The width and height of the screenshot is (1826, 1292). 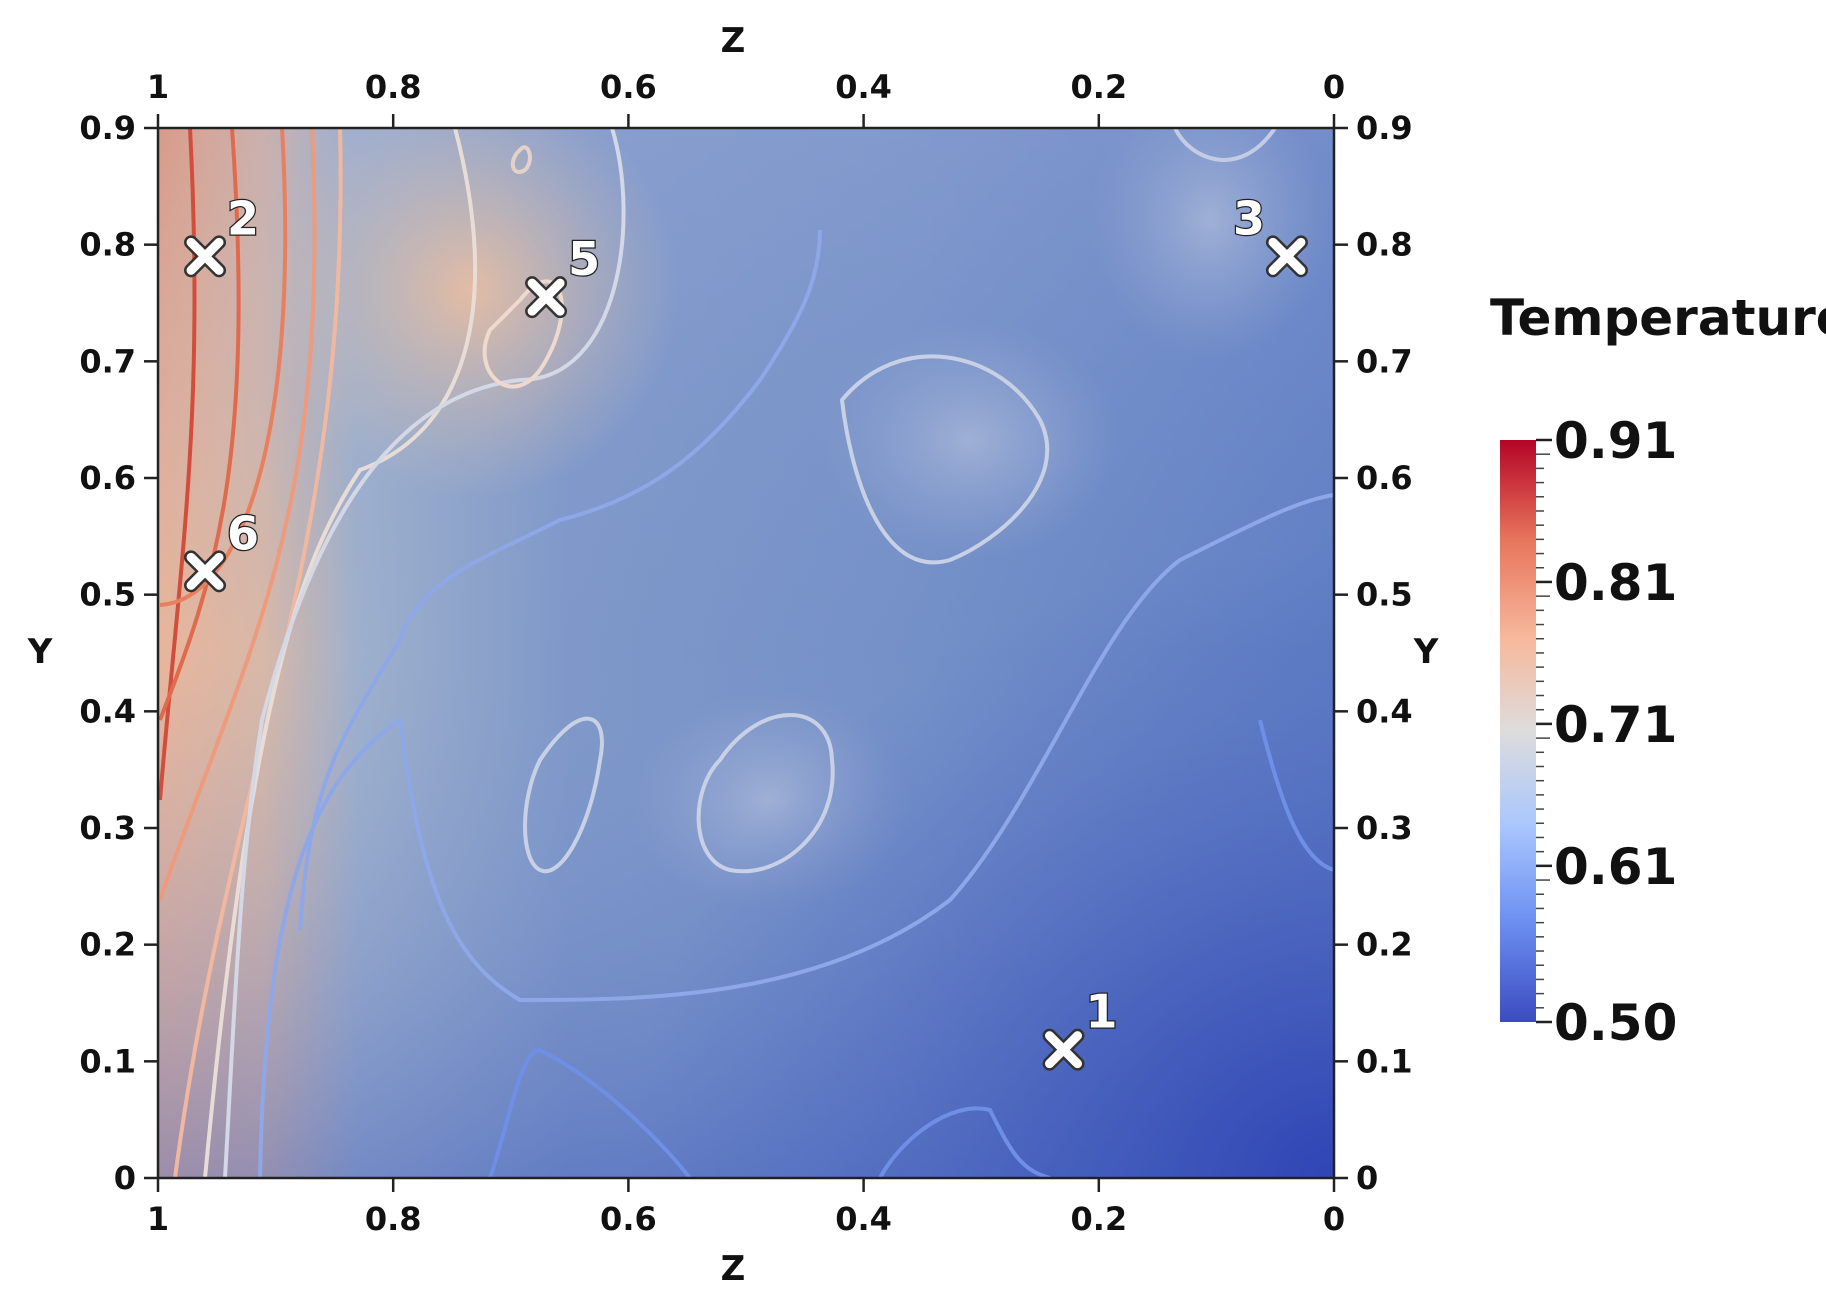 What do you see at coordinates (1615, 1023) in the screenshot?
I see `colorbar-tick-label: 0.50` at bounding box center [1615, 1023].